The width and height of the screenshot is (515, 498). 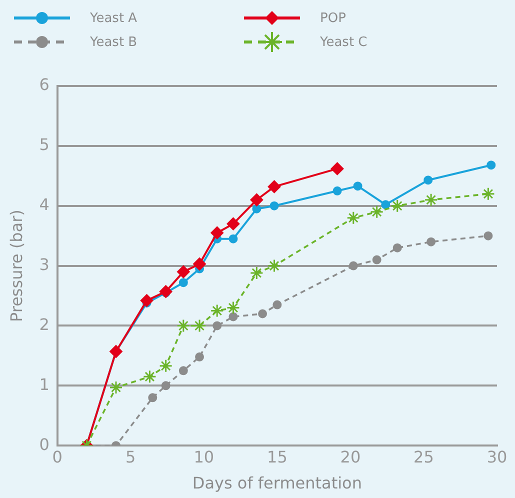 What do you see at coordinates (44, 84) in the screenshot?
I see `y-tick-label: 6` at bounding box center [44, 84].